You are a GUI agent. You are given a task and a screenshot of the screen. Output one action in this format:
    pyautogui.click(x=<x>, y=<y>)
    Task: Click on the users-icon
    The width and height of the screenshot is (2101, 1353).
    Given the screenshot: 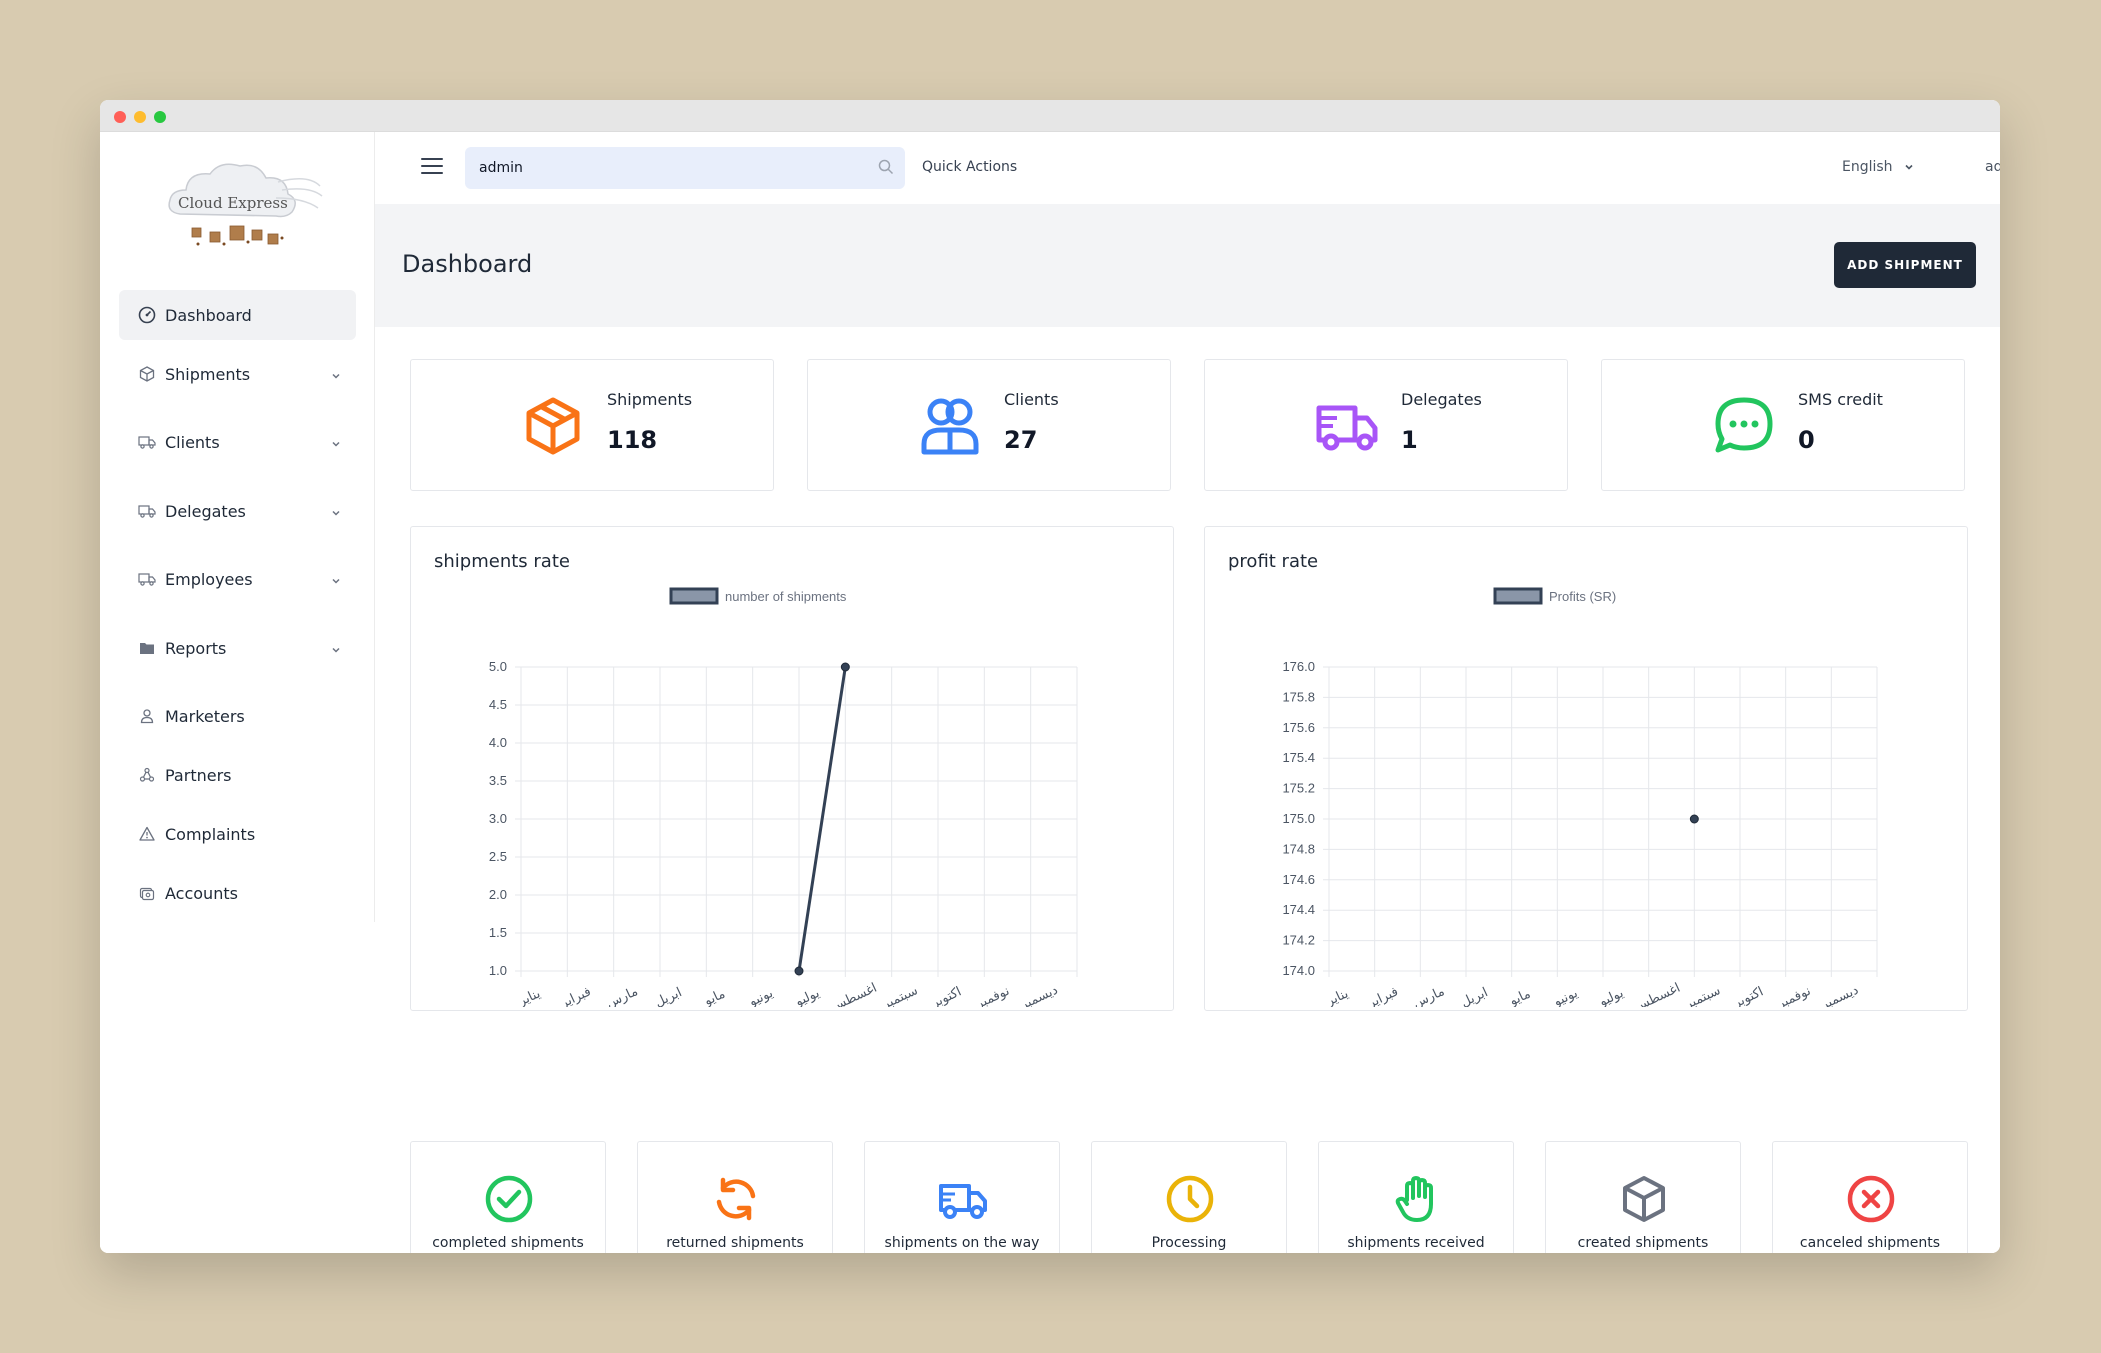 What is the action you would take?
    pyautogui.click(x=147, y=716)
    